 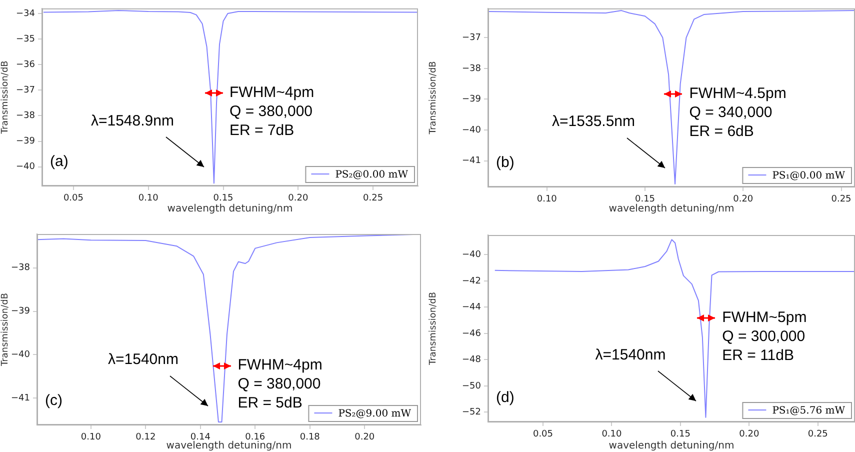 I want to click on annotation: λ=1535.5nm, so click(x=594, y=121).